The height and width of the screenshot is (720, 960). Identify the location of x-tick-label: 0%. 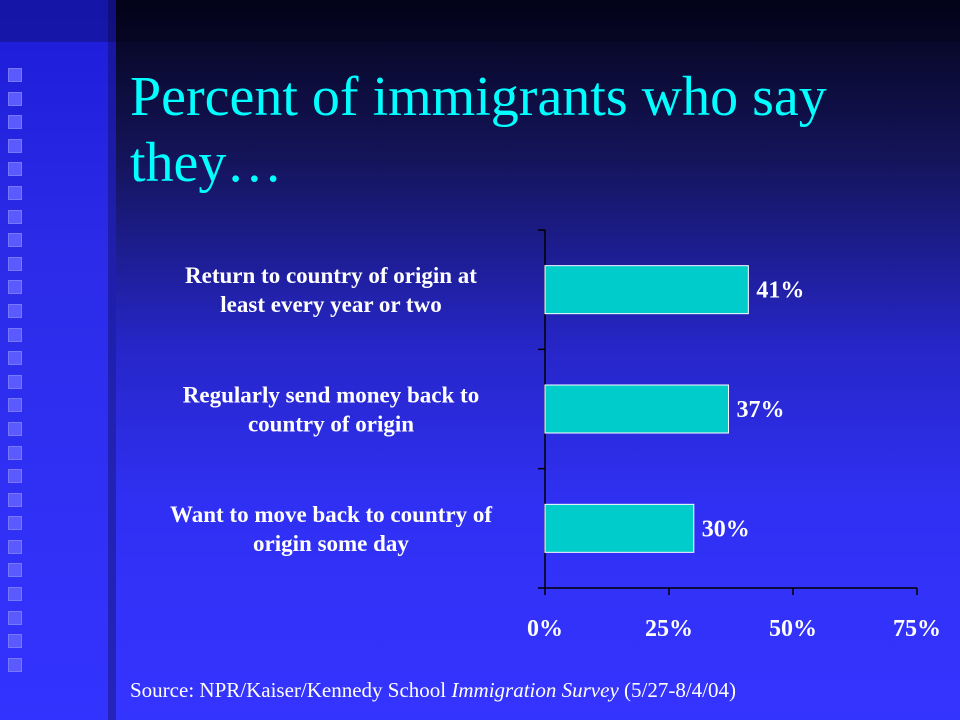
(545, 629).